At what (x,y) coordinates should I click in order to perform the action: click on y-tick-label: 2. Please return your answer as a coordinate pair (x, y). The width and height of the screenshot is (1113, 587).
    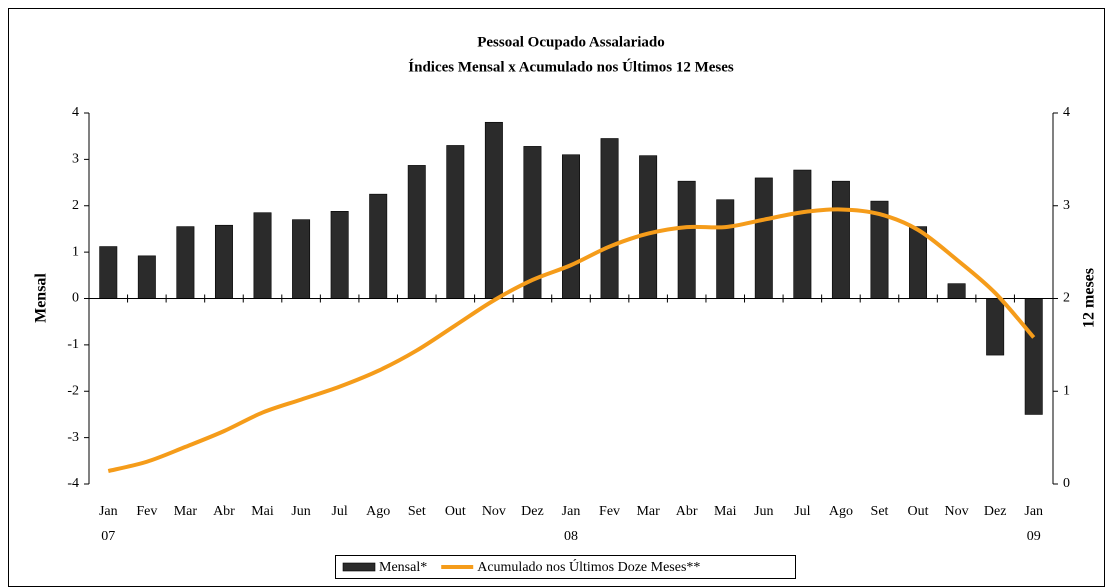
    Looking at the image, I should click on (75, 205).